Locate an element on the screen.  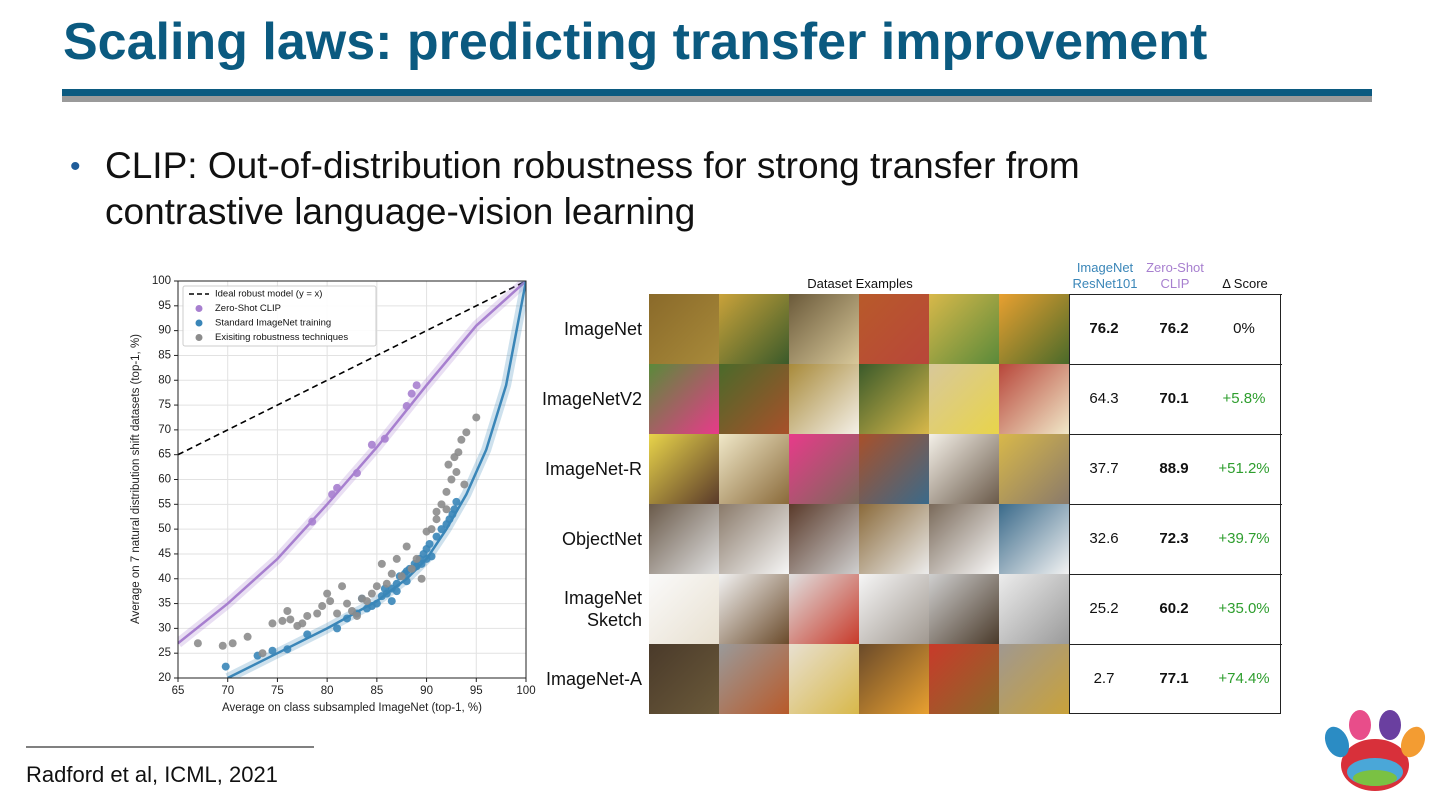
legend-label: Standard ImageNet training is located at coordinates (273, 323).